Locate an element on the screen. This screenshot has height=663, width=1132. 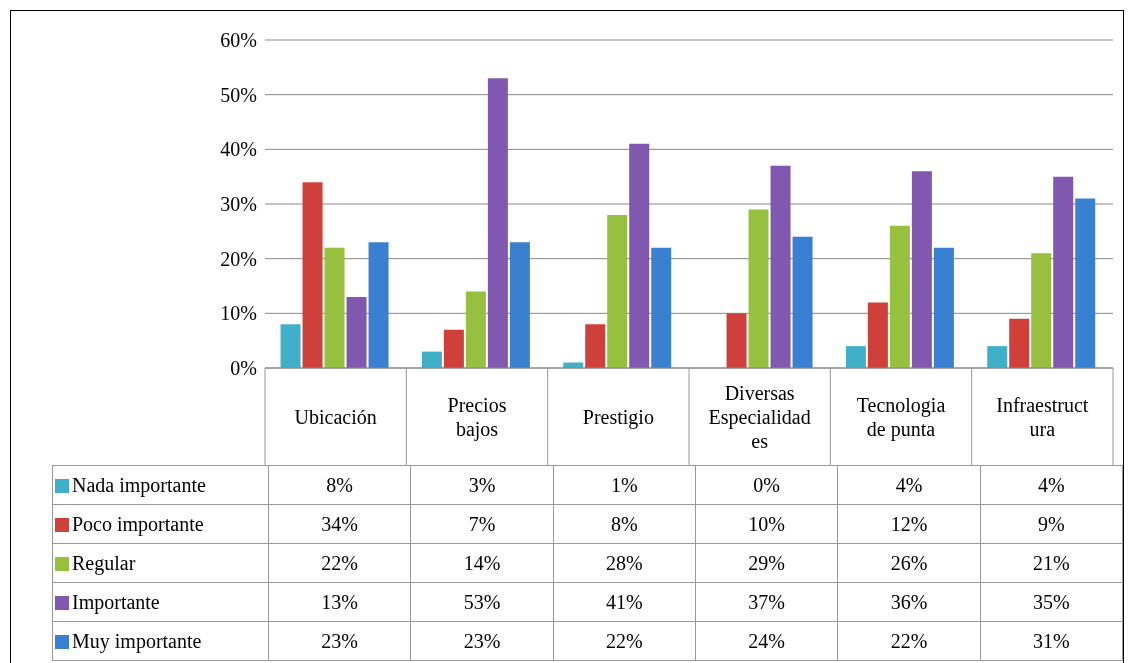
x-tick-label: Precios bajos is located at coordinates (477, 417).